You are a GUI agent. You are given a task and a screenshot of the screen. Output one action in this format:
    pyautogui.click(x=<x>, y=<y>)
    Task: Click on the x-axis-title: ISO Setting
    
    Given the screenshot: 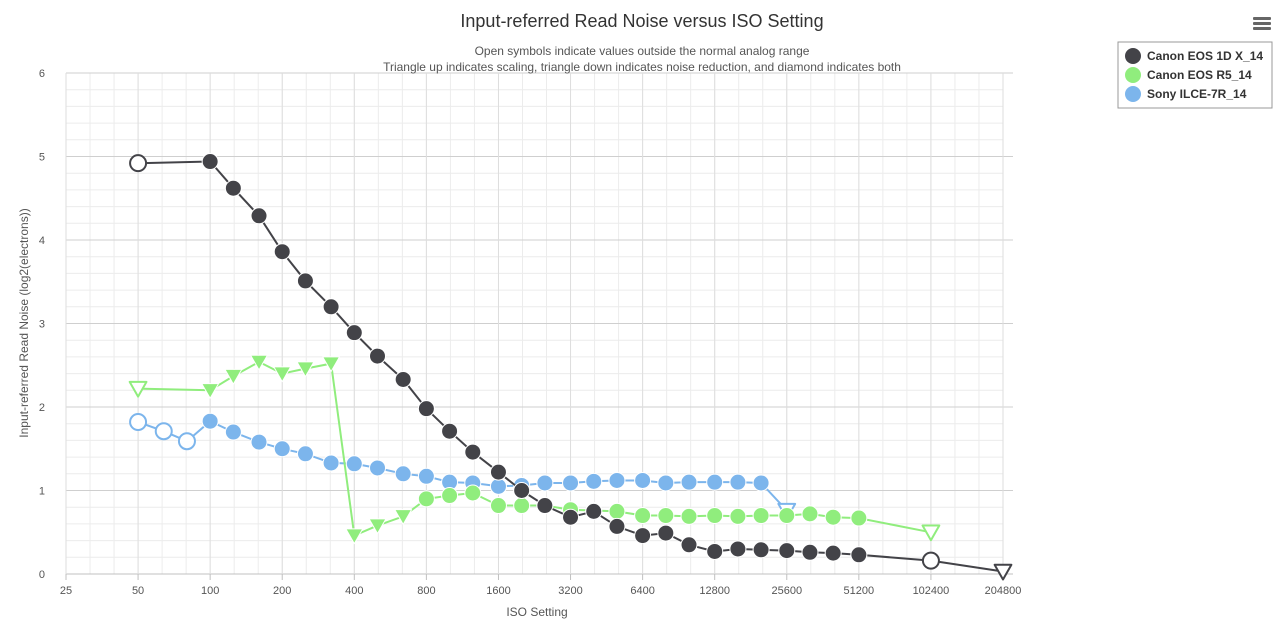 What is the action you would take?
    pyautogui.click(x=536, y=612)
    